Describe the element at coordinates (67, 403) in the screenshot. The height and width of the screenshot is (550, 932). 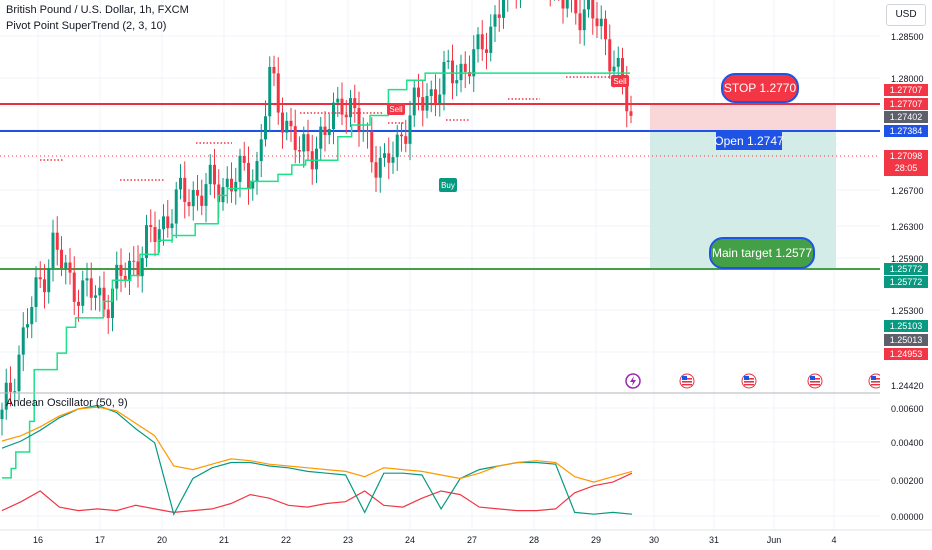
I see `oscillator-title: Andean Oscillator (50, 9)` at that location.